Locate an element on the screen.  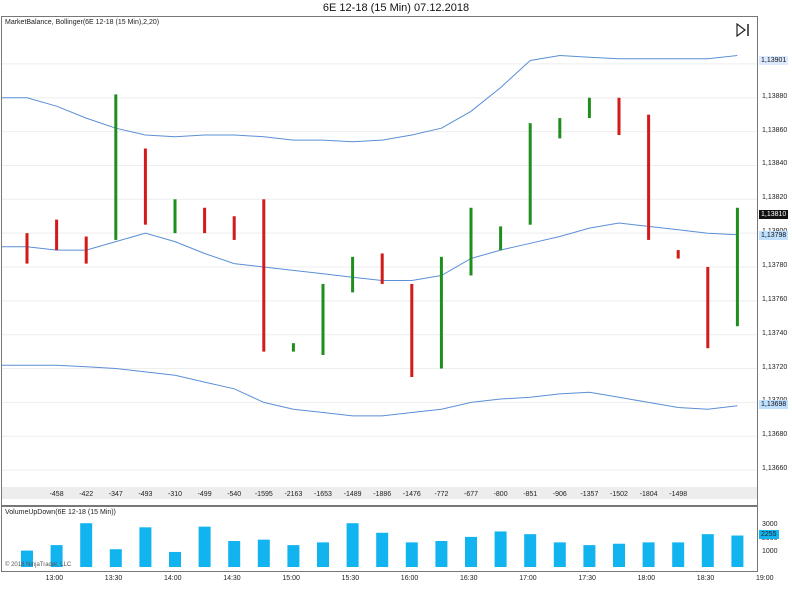
price-tick-label: 1,13660 is located at coordinates (775, 469).